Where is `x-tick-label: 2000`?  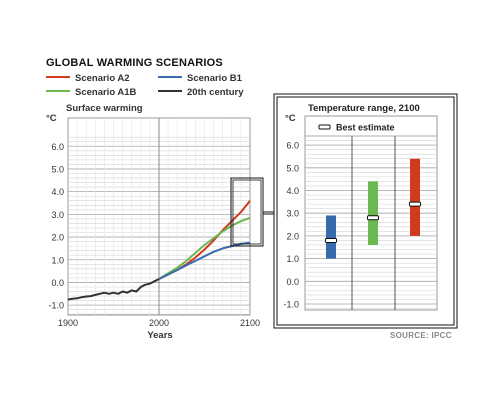 x-tick-label: 2000 is located at coordinates (159, 323).